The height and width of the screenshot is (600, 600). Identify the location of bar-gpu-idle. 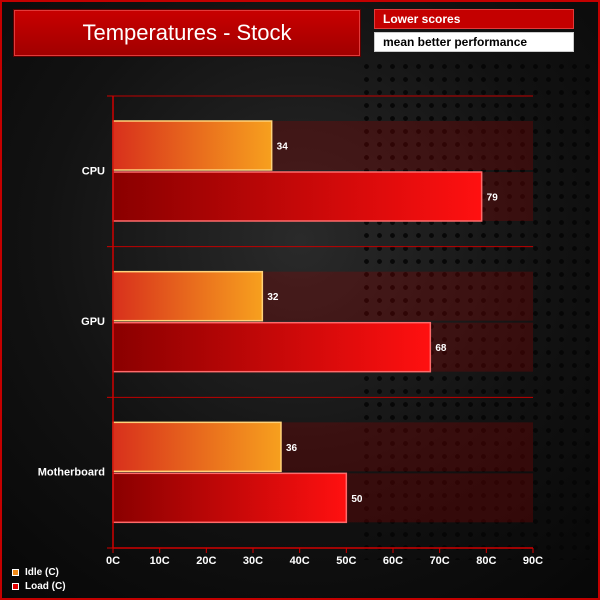
(188, 296).